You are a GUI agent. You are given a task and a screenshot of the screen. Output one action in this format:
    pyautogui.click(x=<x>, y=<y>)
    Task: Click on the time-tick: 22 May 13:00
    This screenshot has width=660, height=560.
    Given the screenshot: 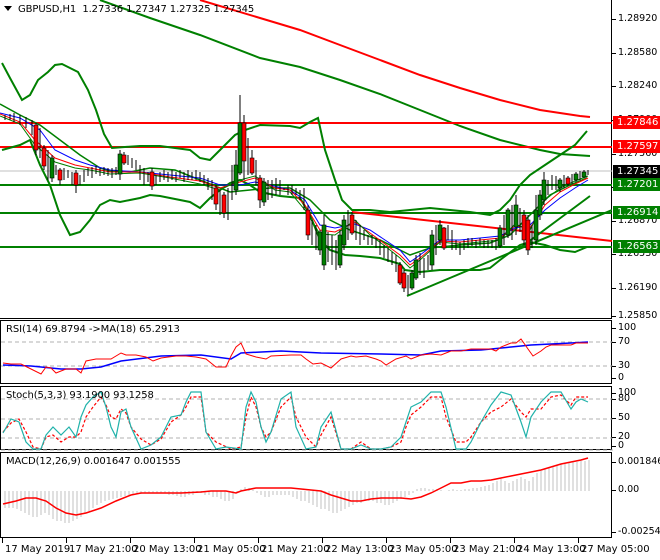 What is the action you would take?
    pyautogui.click(x=358, y=546)
    